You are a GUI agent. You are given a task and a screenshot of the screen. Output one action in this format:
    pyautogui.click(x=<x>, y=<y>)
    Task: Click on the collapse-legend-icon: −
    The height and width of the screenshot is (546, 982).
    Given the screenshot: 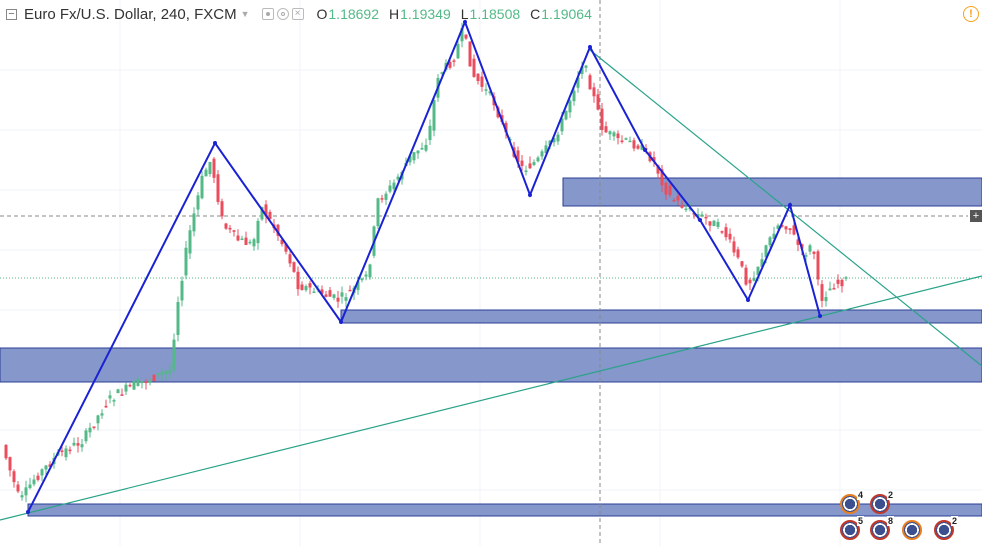 What is the action you would take?
    pyautogui.click(x=11, y=14)
    